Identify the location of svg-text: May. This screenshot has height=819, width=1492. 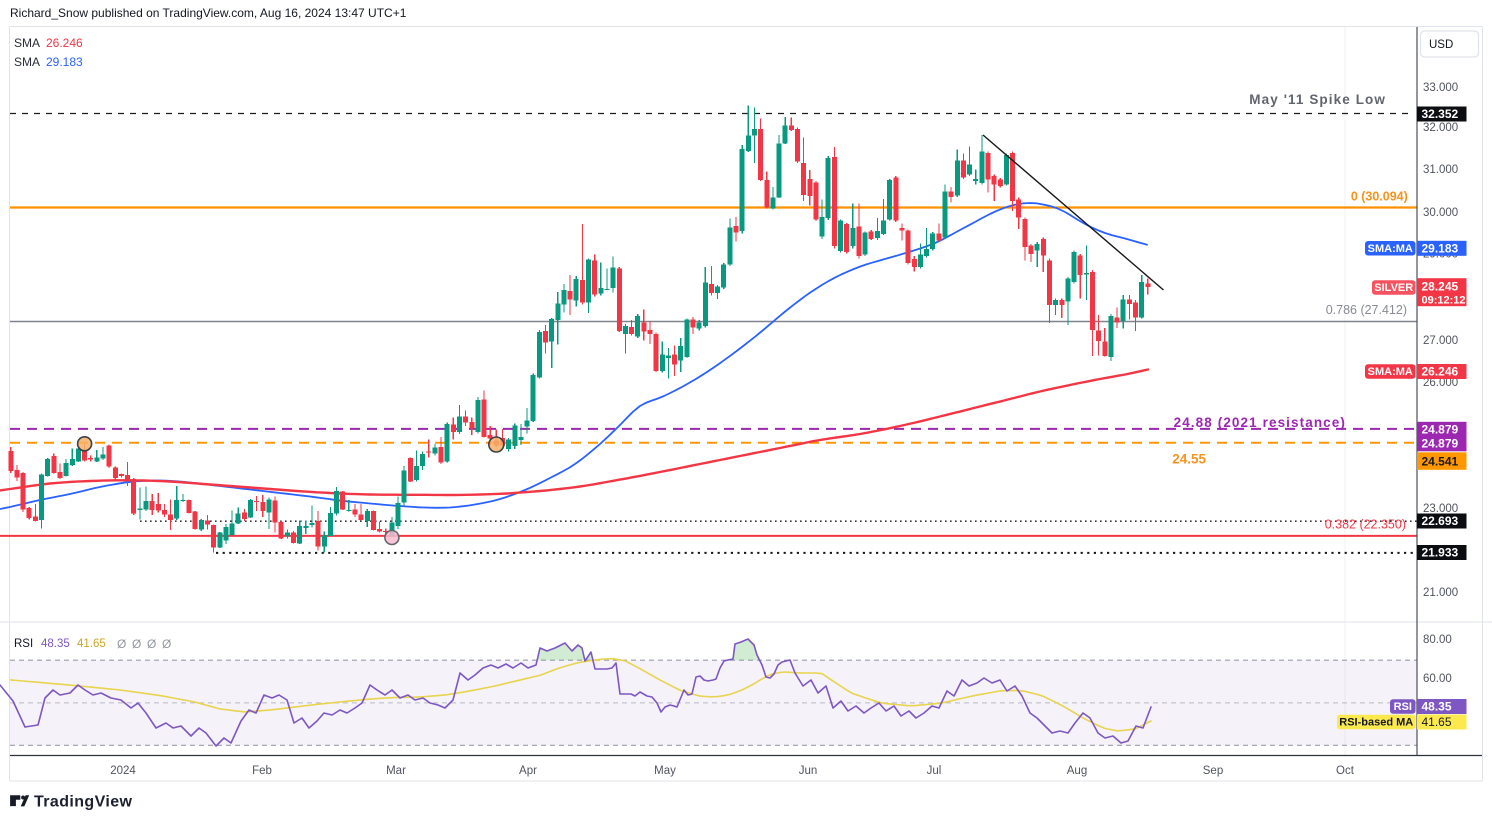
(665, 771).